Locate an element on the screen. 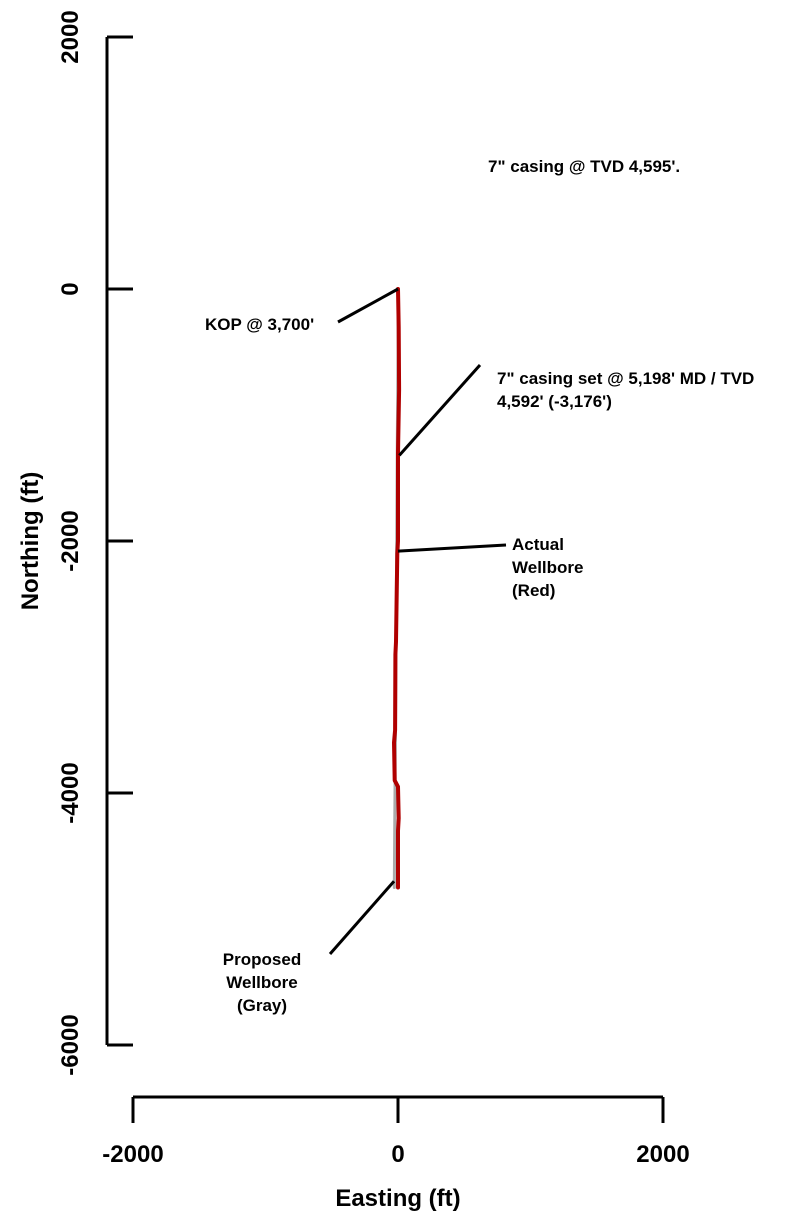 The height and width of the screenshot is (1220, 795). annotation-line: (Red) is located at coordinates (533, 590).